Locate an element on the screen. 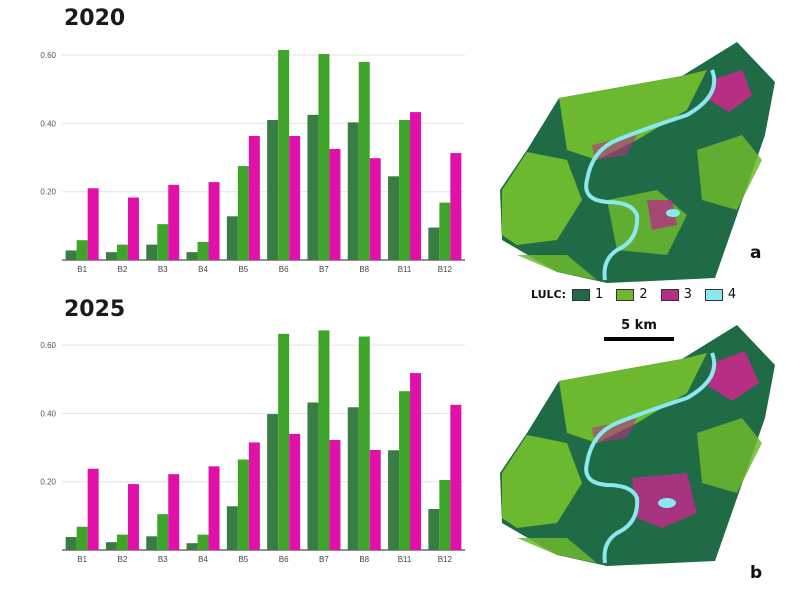  scale-bar-line is located at coordinates (639, 339).